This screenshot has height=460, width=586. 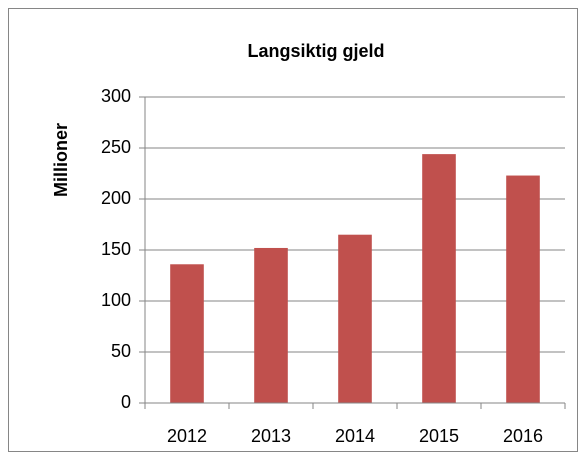 I want to click on x-tick-label: 2012, so click(x=187, y=436).